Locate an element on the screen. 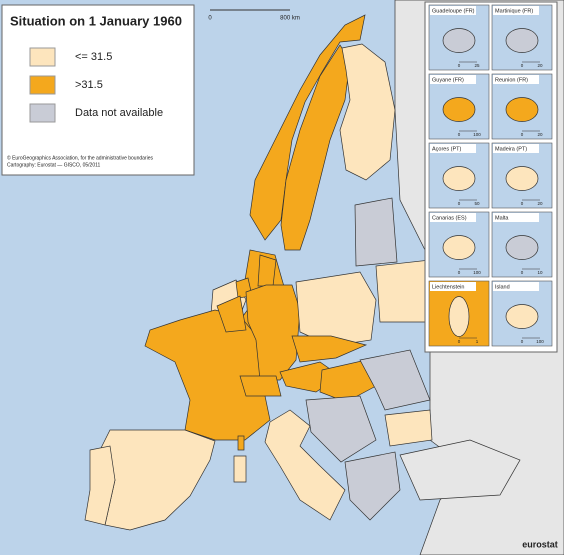  inset-label: Madeira (PT) is located at coordinates (511, 149).